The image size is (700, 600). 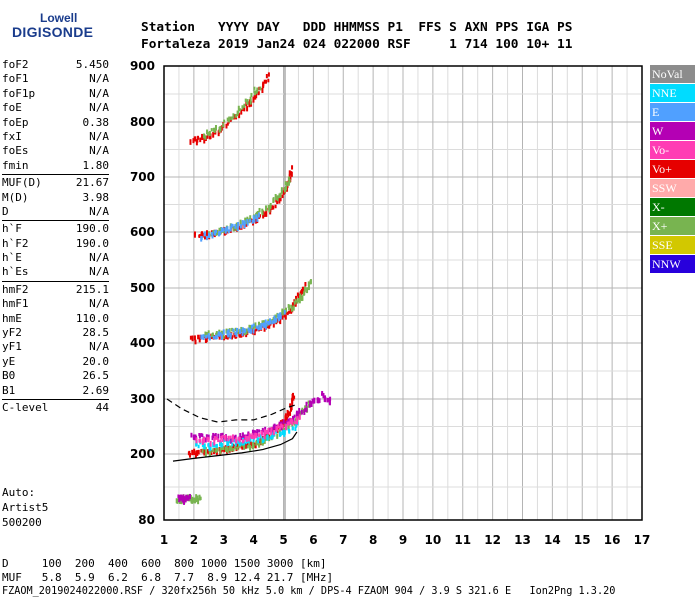 I want to click on param-name: foF1p, so click(x=19, y=93).